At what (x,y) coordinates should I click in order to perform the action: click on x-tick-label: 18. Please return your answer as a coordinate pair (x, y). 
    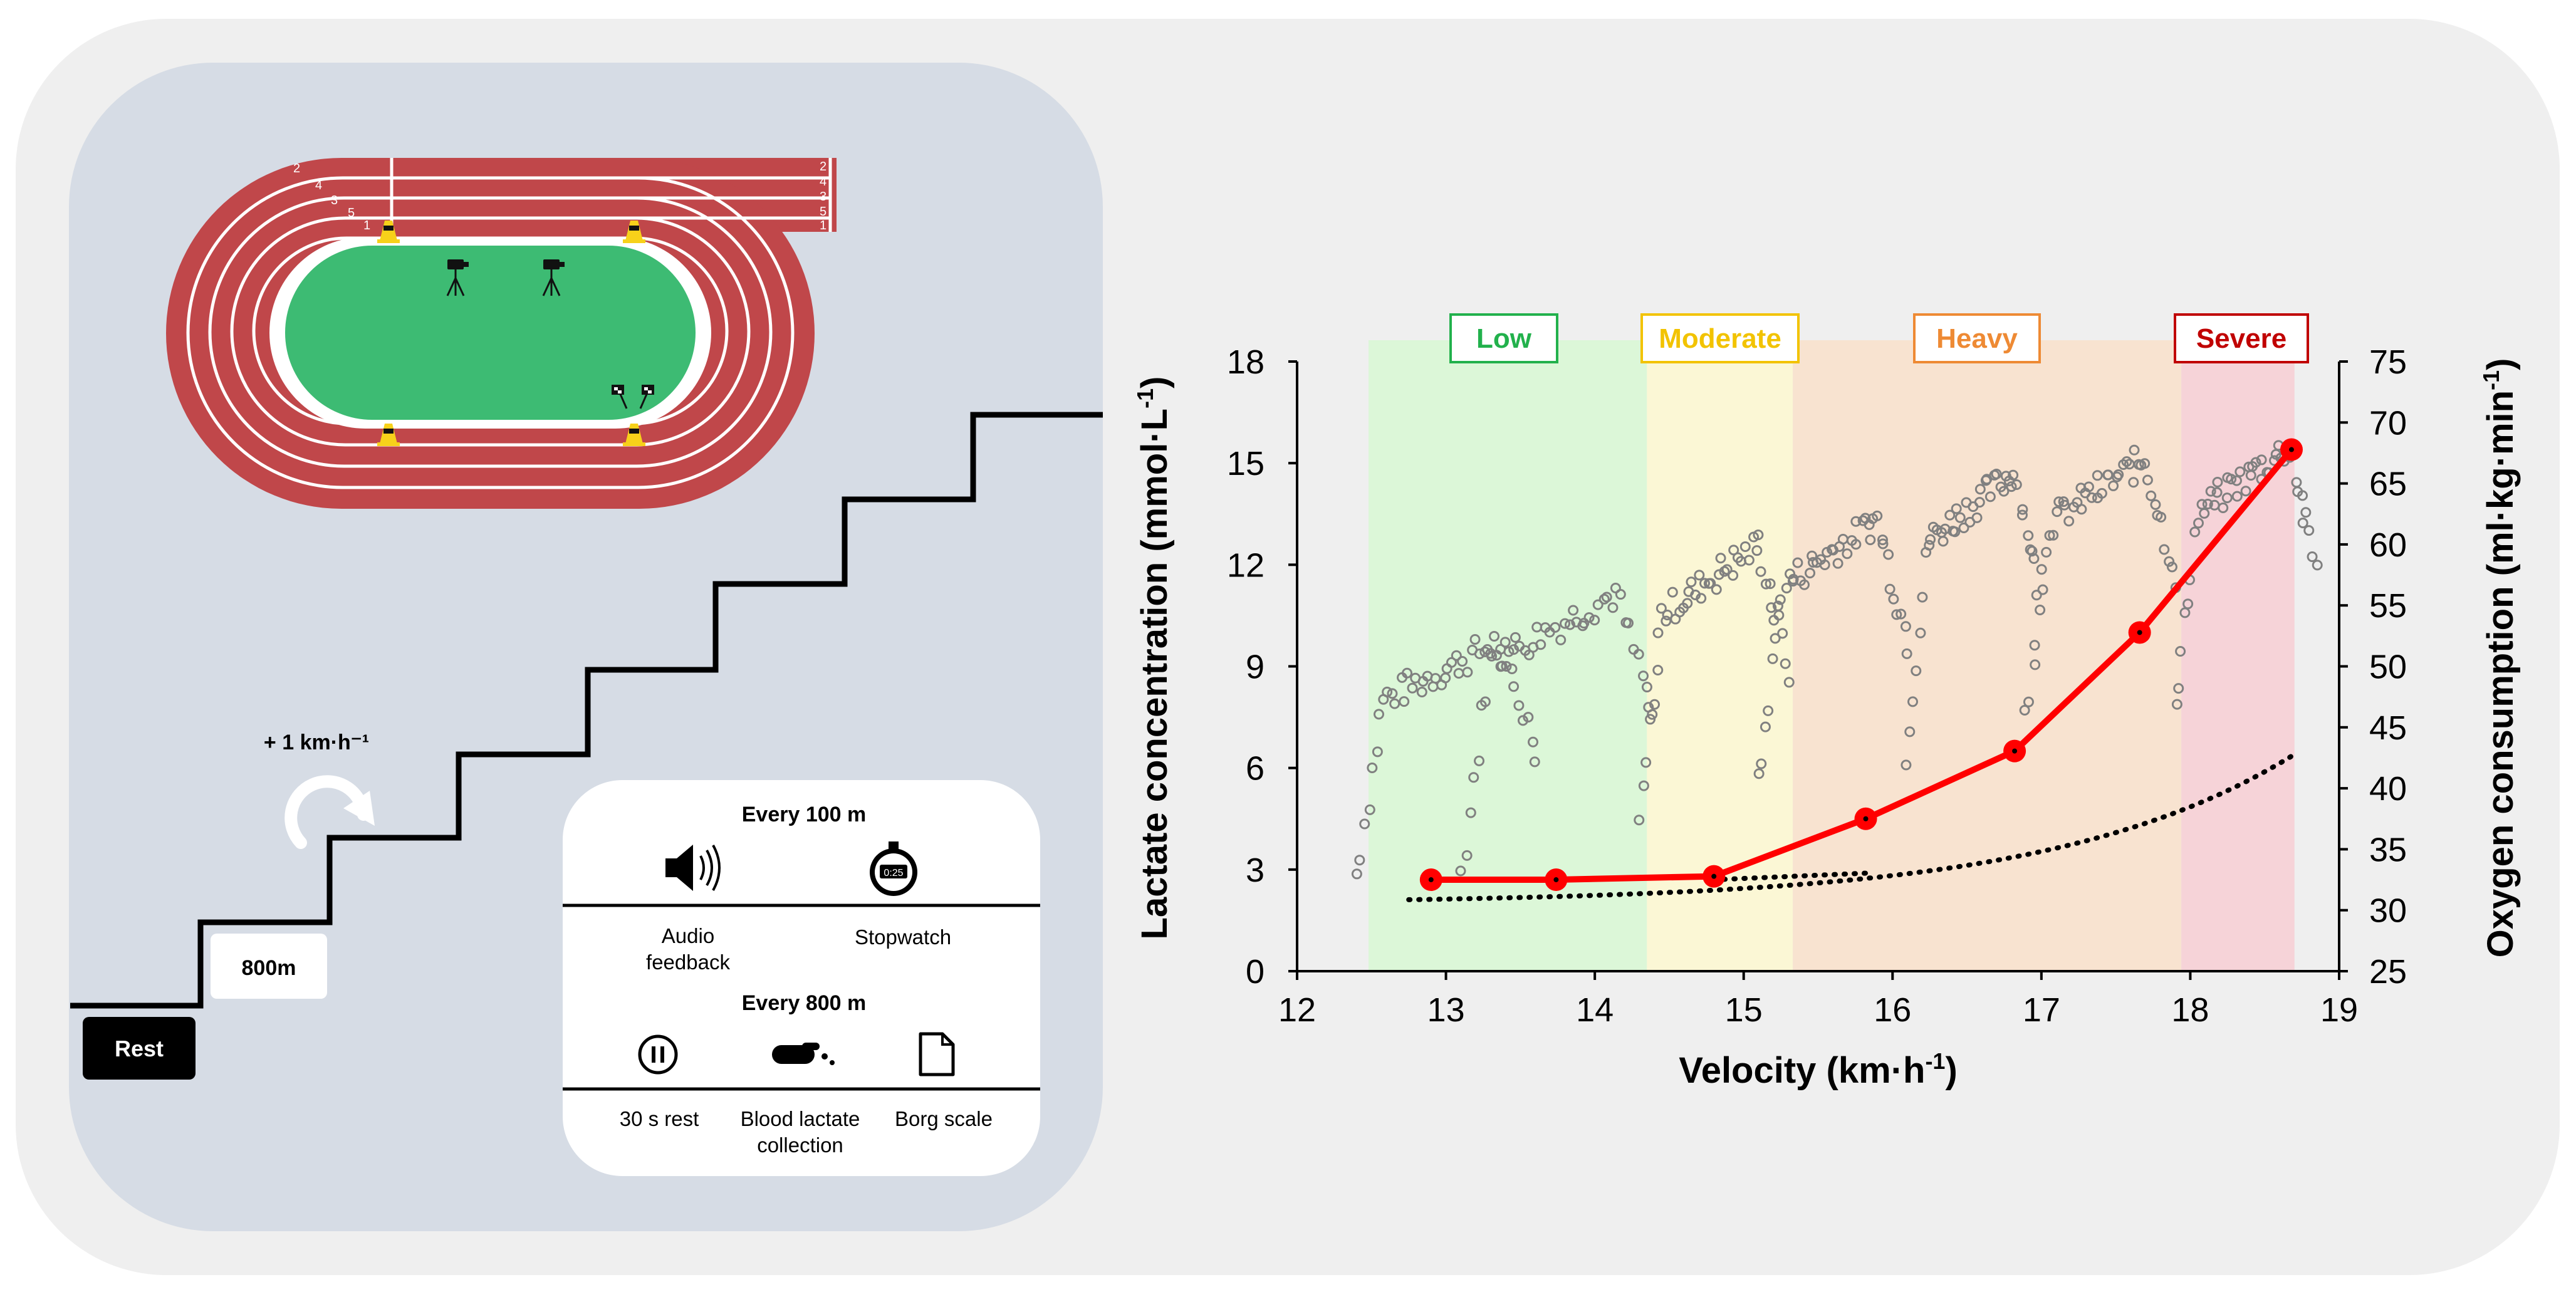
    Looking at the image, I should click on (2190, 1010).